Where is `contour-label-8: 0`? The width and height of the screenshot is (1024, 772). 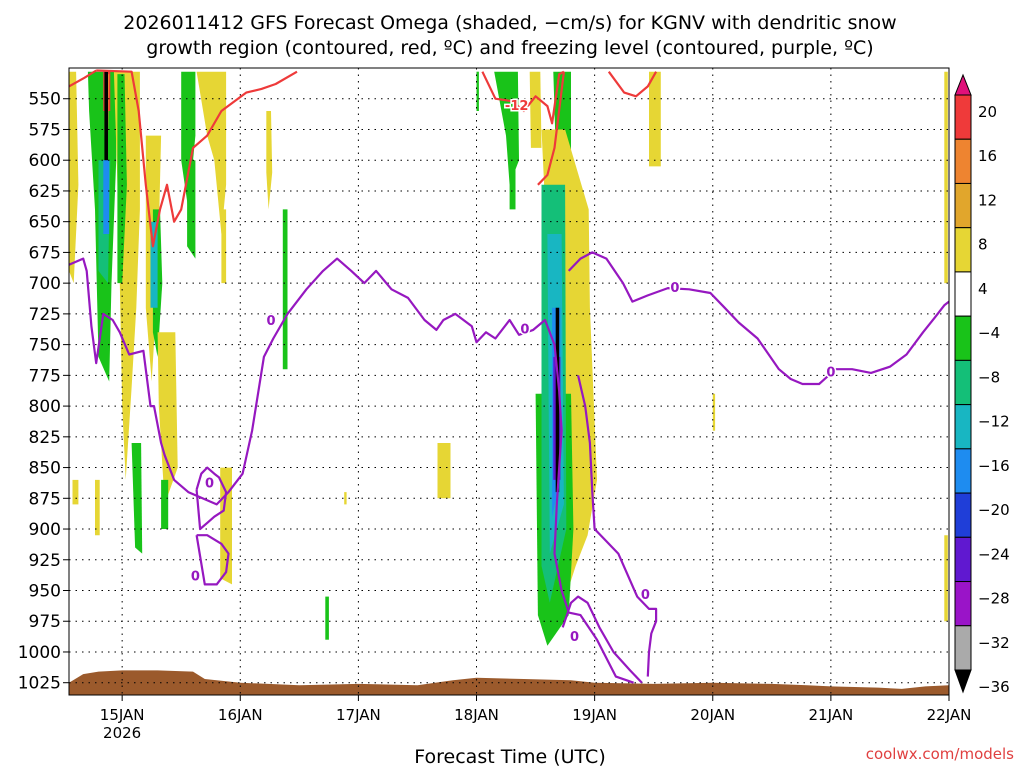 contour-label-8: 0 is located at coordinates (574, 637).